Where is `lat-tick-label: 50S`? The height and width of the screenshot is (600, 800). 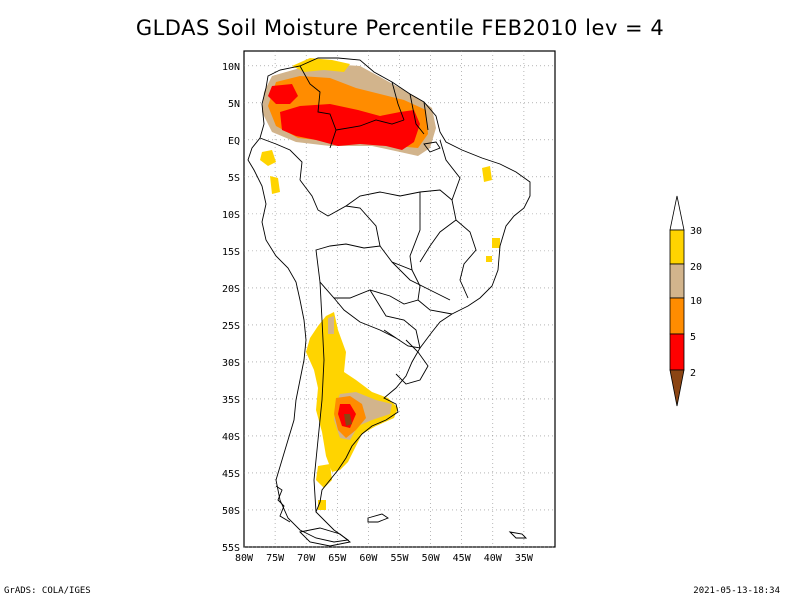 lat-tick-label: 50S is located at coordinates (231, 511).